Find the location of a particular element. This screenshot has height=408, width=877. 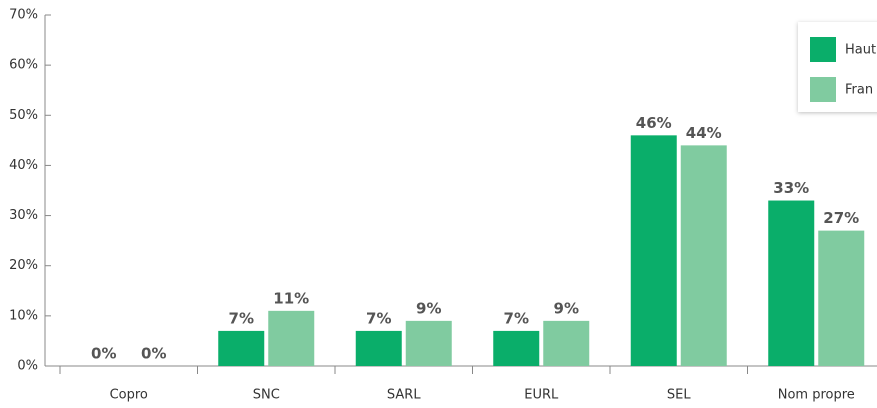

y-tick-label: 10% is located at coordinates (23, 315).